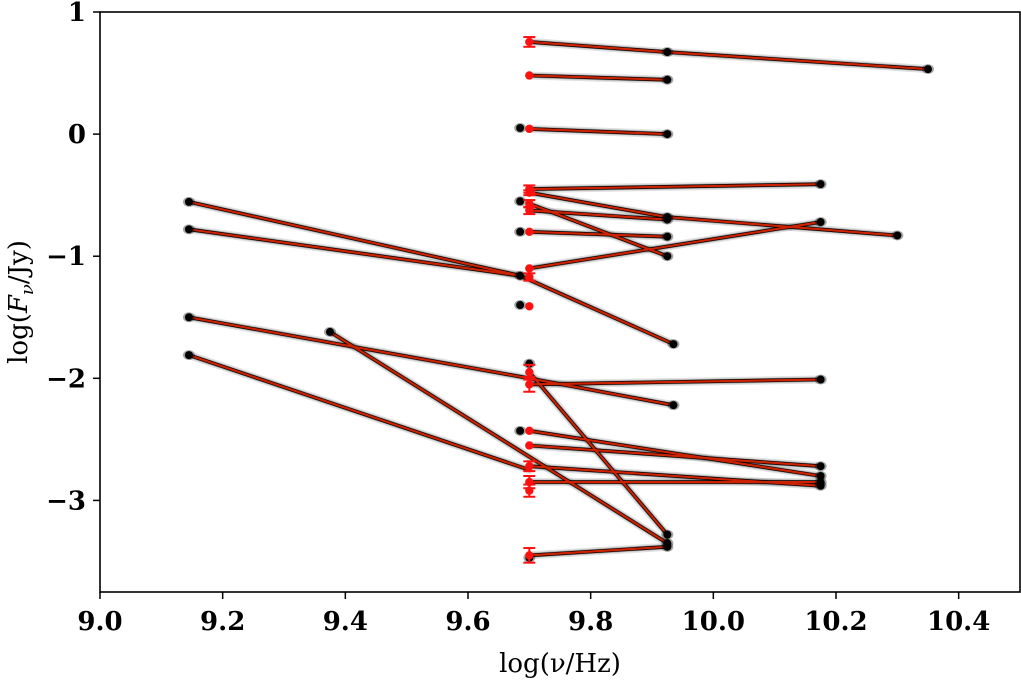 This screenshot has width=1021, height=687. Describe the element at coordinates (66, 379) in the screenshot. I see `y-tick-label-3: −2` at that location.